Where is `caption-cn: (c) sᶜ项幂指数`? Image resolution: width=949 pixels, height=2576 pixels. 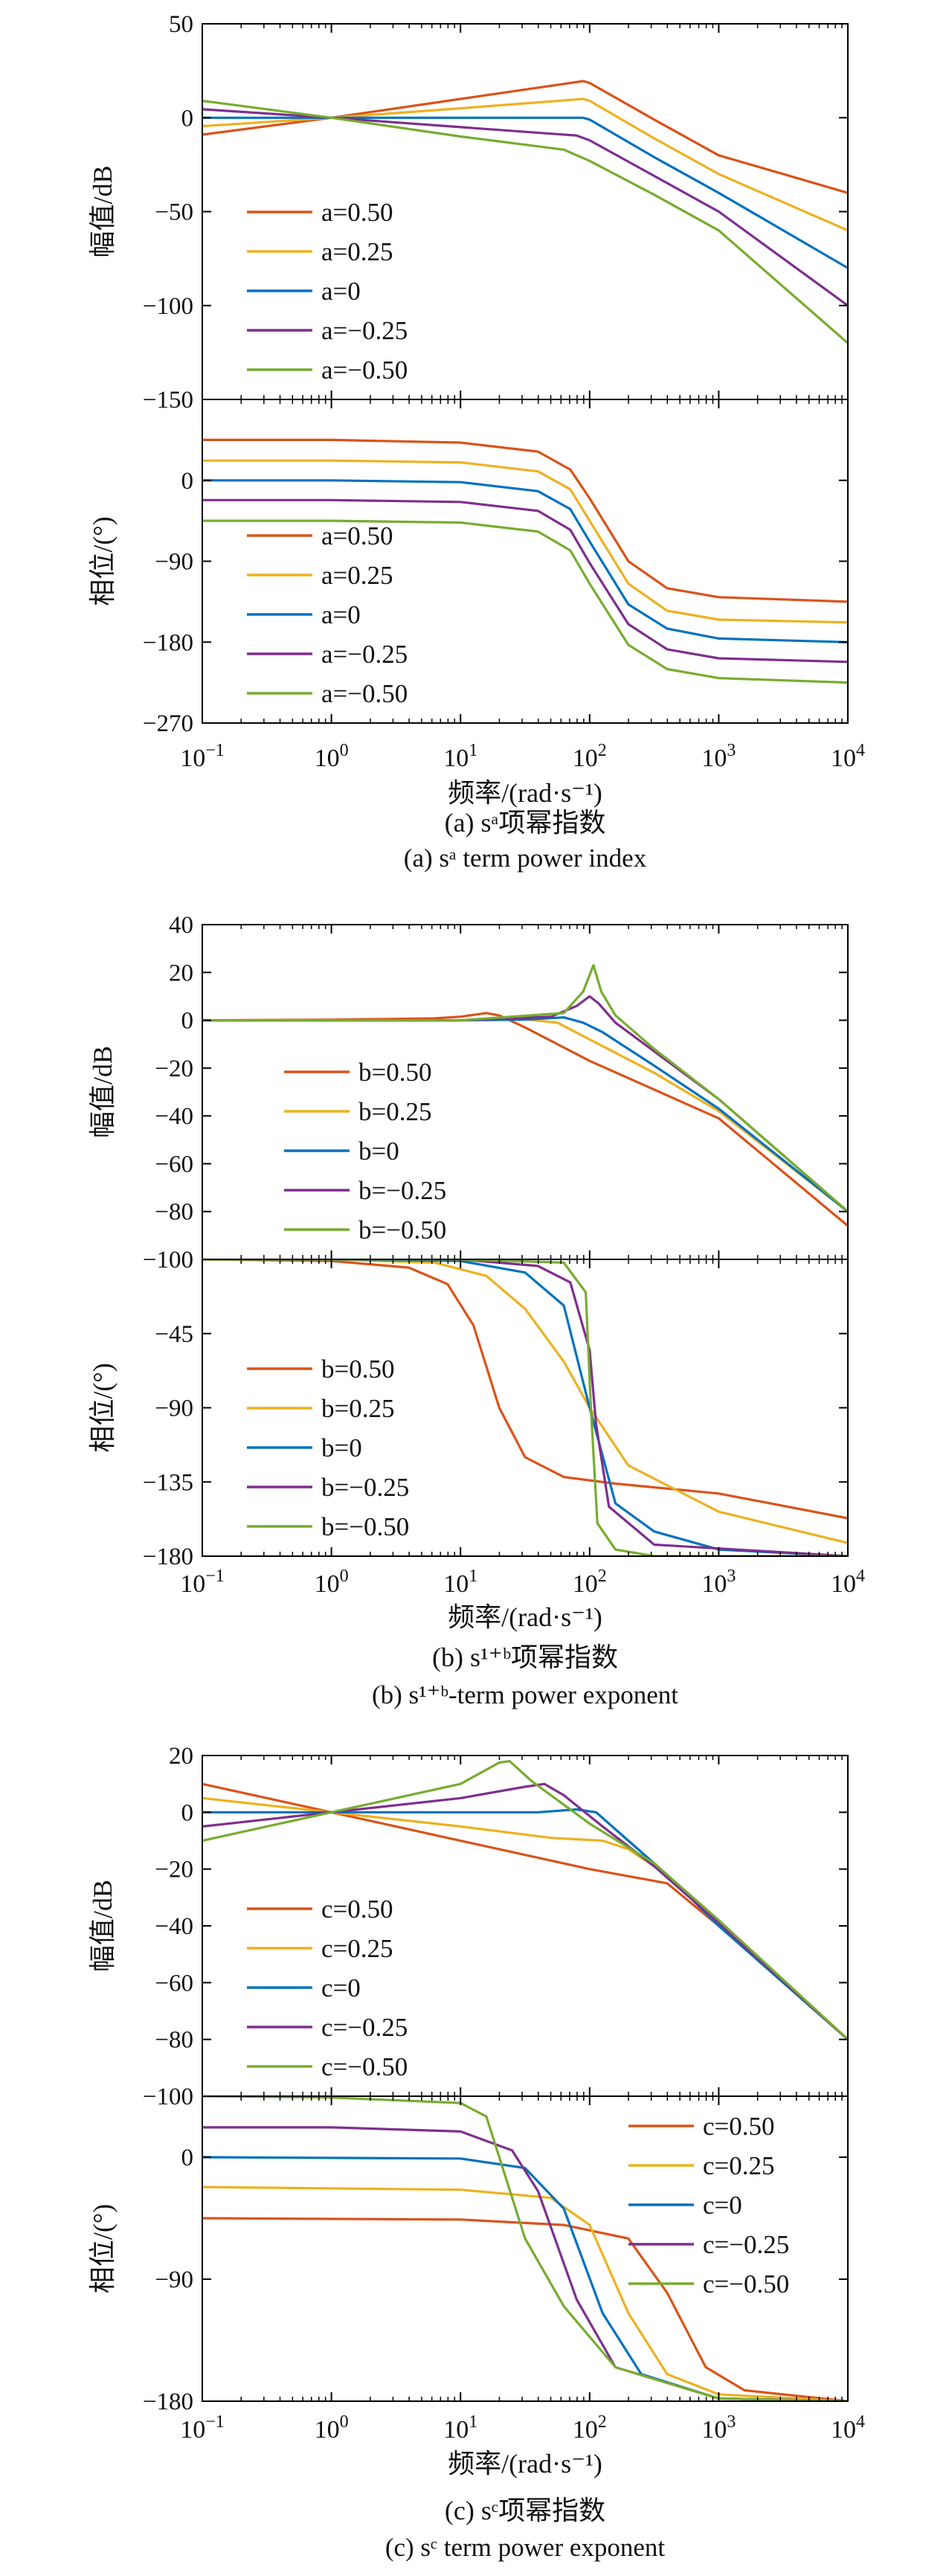
caption-cn: (c) sᶜ项幂指数 is located at coordinates (525, 2510).